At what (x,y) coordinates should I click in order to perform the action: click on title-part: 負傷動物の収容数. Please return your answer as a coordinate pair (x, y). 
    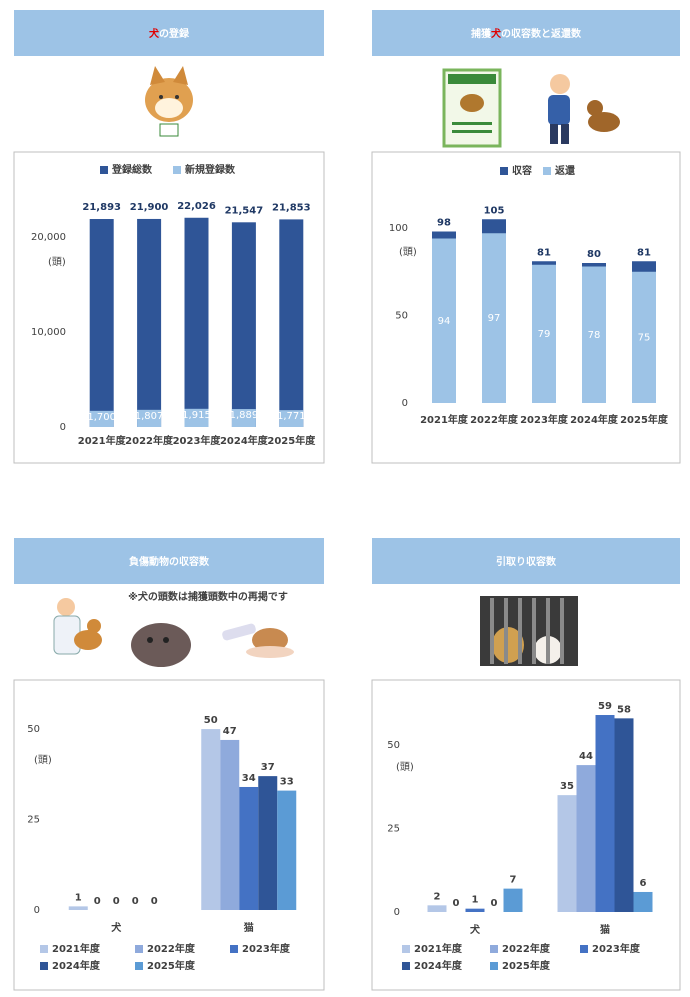
    Looking at the image, I should click on (169, 561).